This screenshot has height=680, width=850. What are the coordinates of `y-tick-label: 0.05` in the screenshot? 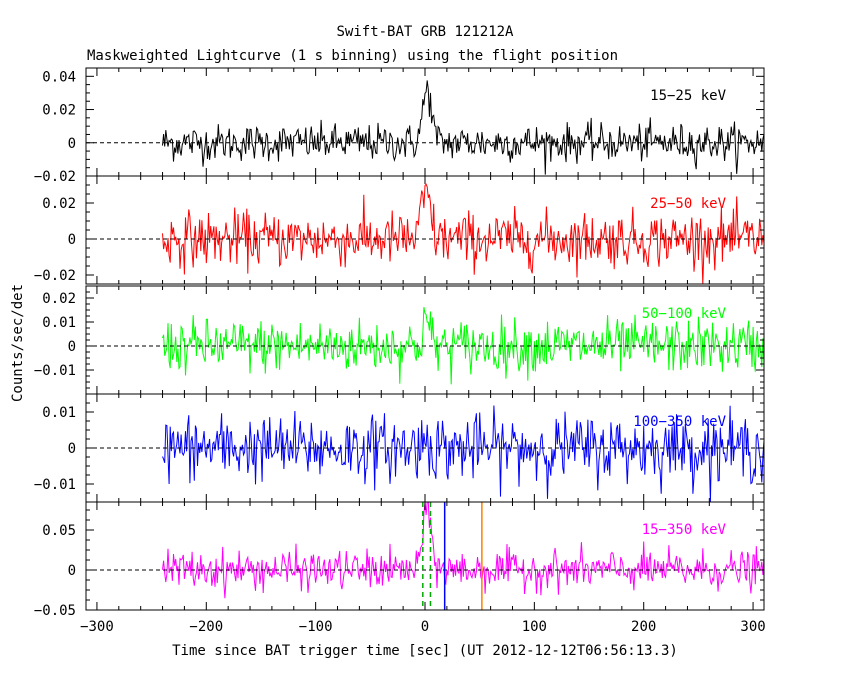 It's located at (59, 531).